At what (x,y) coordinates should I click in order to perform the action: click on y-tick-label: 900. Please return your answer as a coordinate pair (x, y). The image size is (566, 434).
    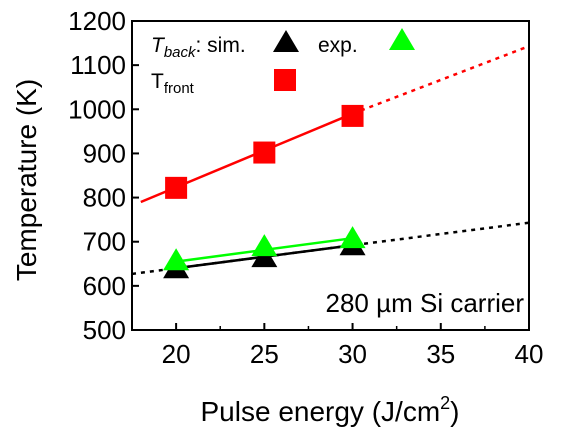
    Looking at the image, I should click on (104, 153).